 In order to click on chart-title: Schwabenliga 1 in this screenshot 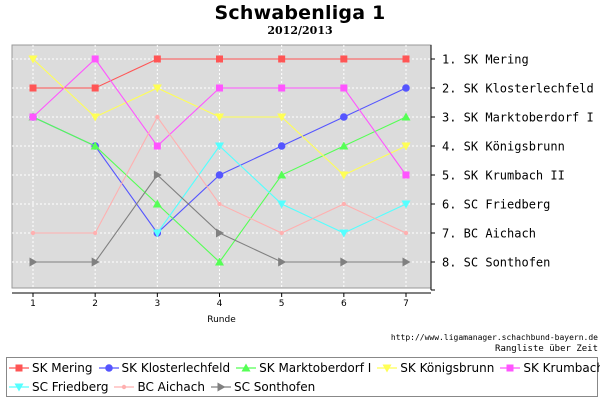, I will do `click(300, 13)`.